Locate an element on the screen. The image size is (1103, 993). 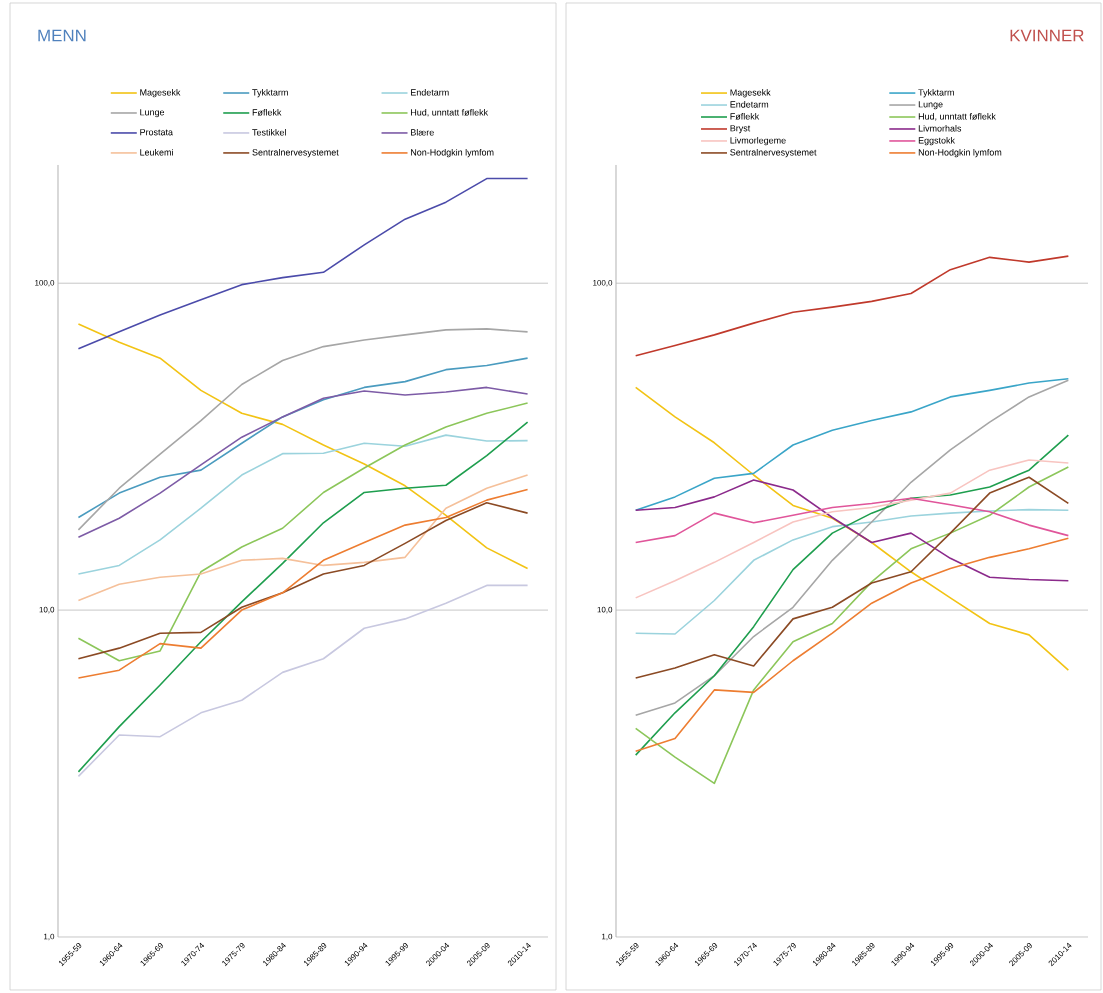
chart-title: MENN is located at coordinates (62, 35).